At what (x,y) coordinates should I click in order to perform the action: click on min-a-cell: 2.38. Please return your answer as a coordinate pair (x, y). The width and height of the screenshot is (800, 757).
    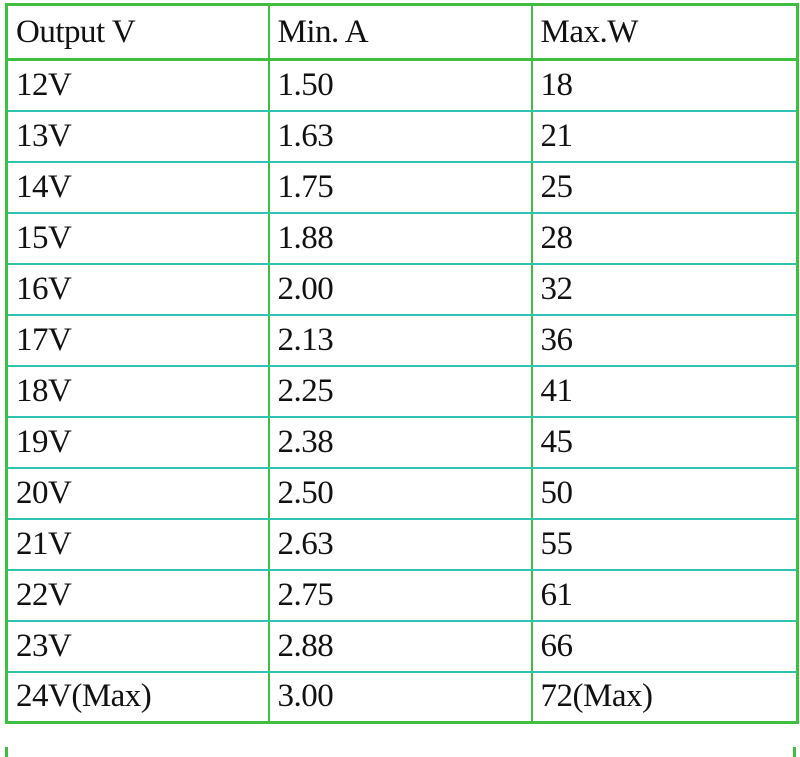
    Looking at the image, I should click on (400, 442).